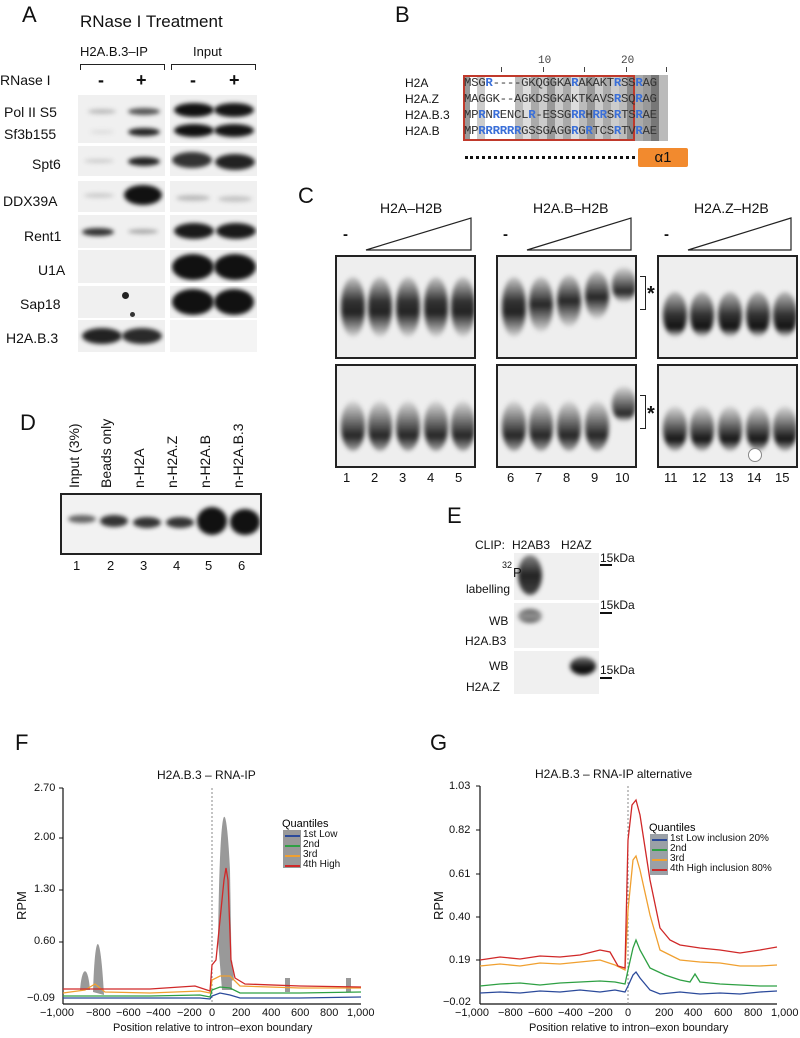 Image resolution: width=800 pixels, height=1038 pixels. I want to click on chart-f-title: H2A.B.3 – RNA-IP, so click(206, 775).